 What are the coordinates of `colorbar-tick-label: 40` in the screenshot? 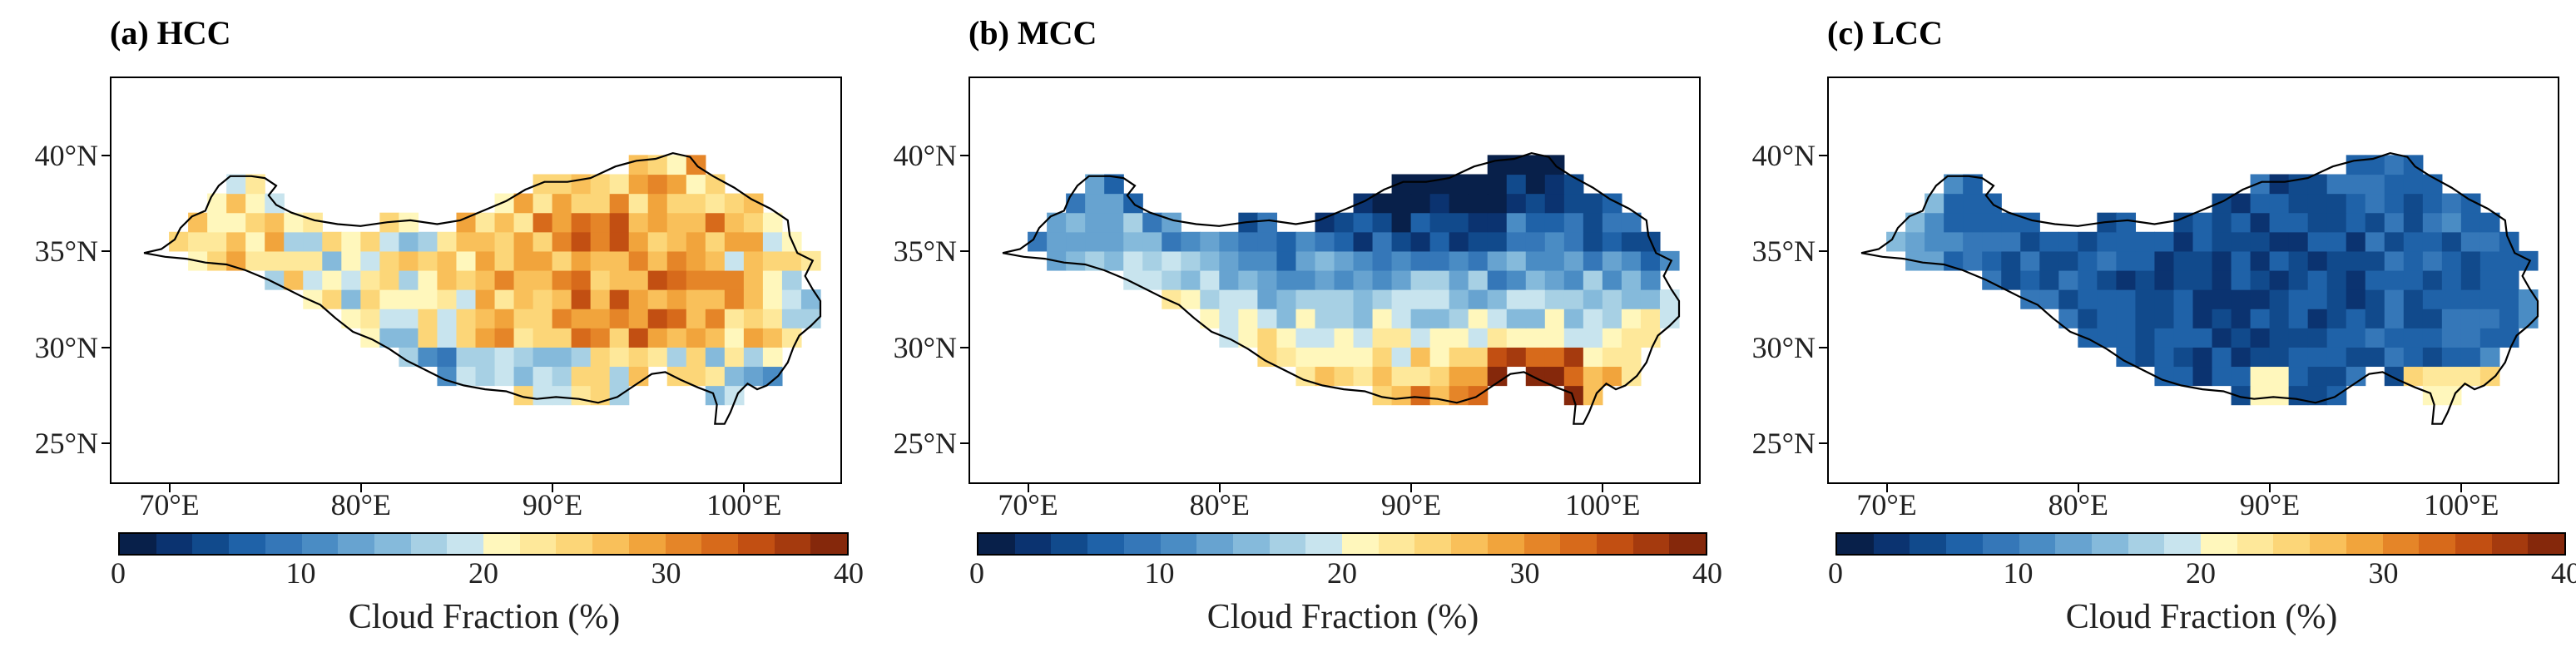 It's located at (2564, 573).